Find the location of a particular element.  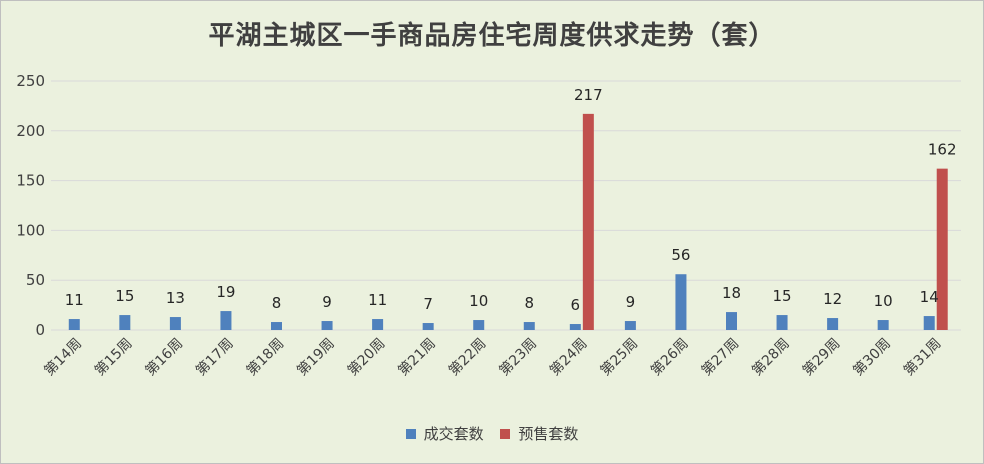

legend-item-deals: 成交套数 is located at coordinates (444, 433).